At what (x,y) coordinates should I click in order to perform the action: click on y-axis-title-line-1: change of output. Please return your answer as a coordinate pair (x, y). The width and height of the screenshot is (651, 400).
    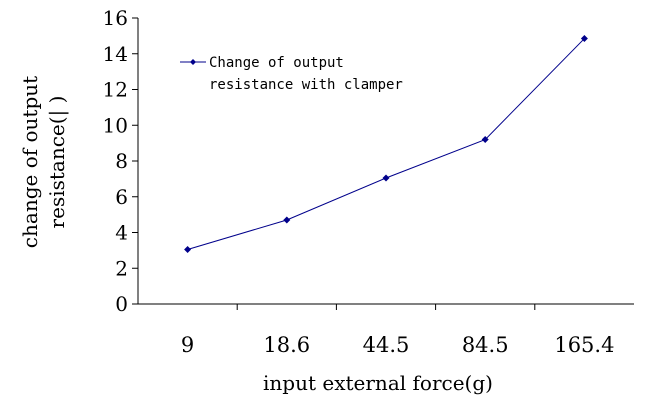
    Looking at the image, I should click on (30, 162).